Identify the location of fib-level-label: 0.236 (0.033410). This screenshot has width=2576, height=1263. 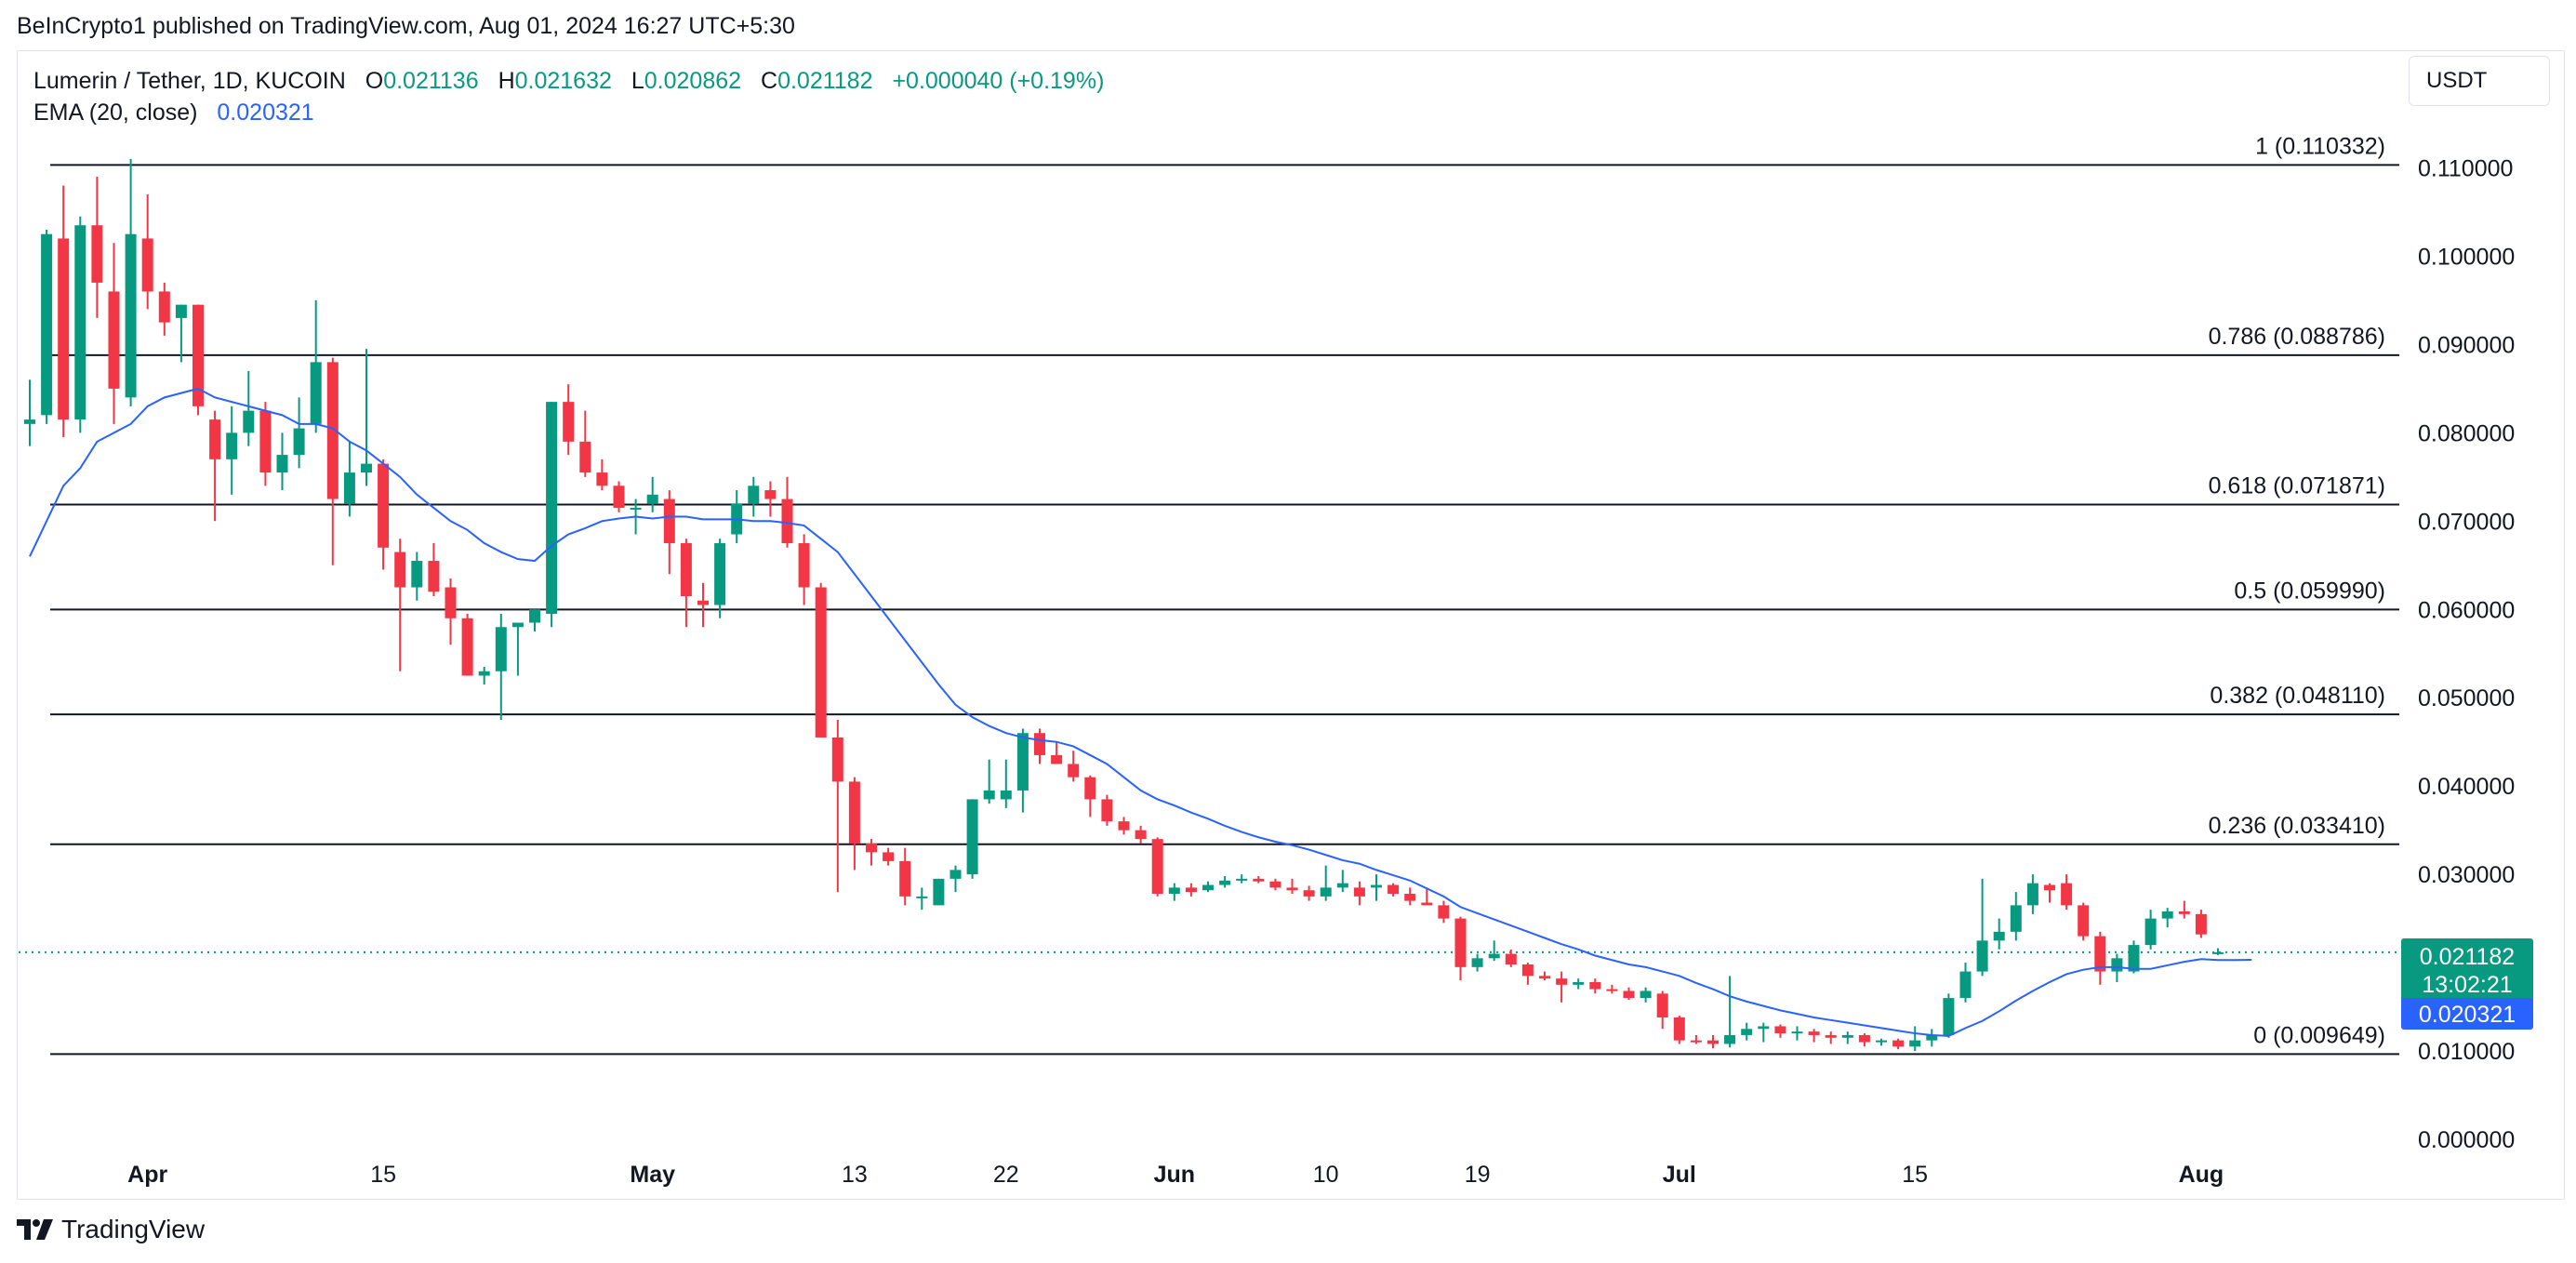
(2297, 826).